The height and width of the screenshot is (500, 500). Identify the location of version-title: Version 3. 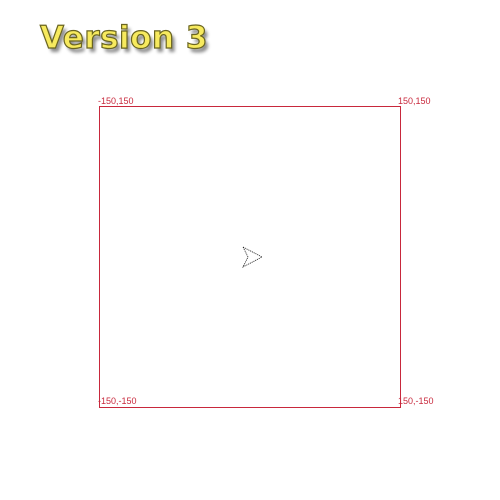
(123, 37).